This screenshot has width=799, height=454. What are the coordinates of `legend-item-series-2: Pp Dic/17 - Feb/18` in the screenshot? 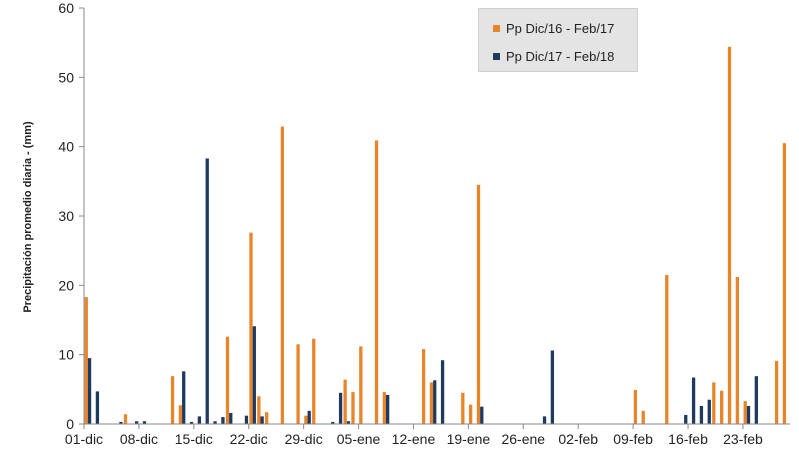 It's located at (553, 56).